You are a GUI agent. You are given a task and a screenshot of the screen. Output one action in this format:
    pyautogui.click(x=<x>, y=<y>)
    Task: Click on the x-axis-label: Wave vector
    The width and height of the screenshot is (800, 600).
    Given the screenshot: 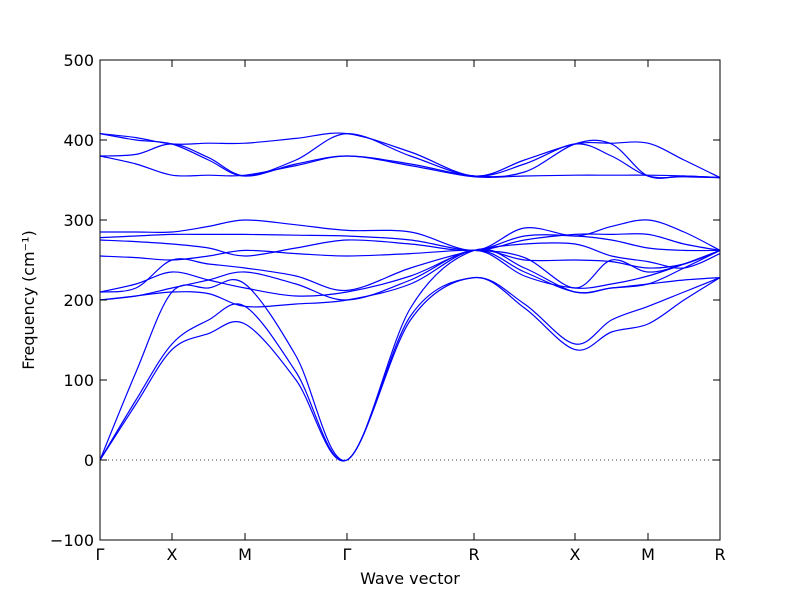 What is the action you would take?
    pyautogui.click(x=410, y=578)
    